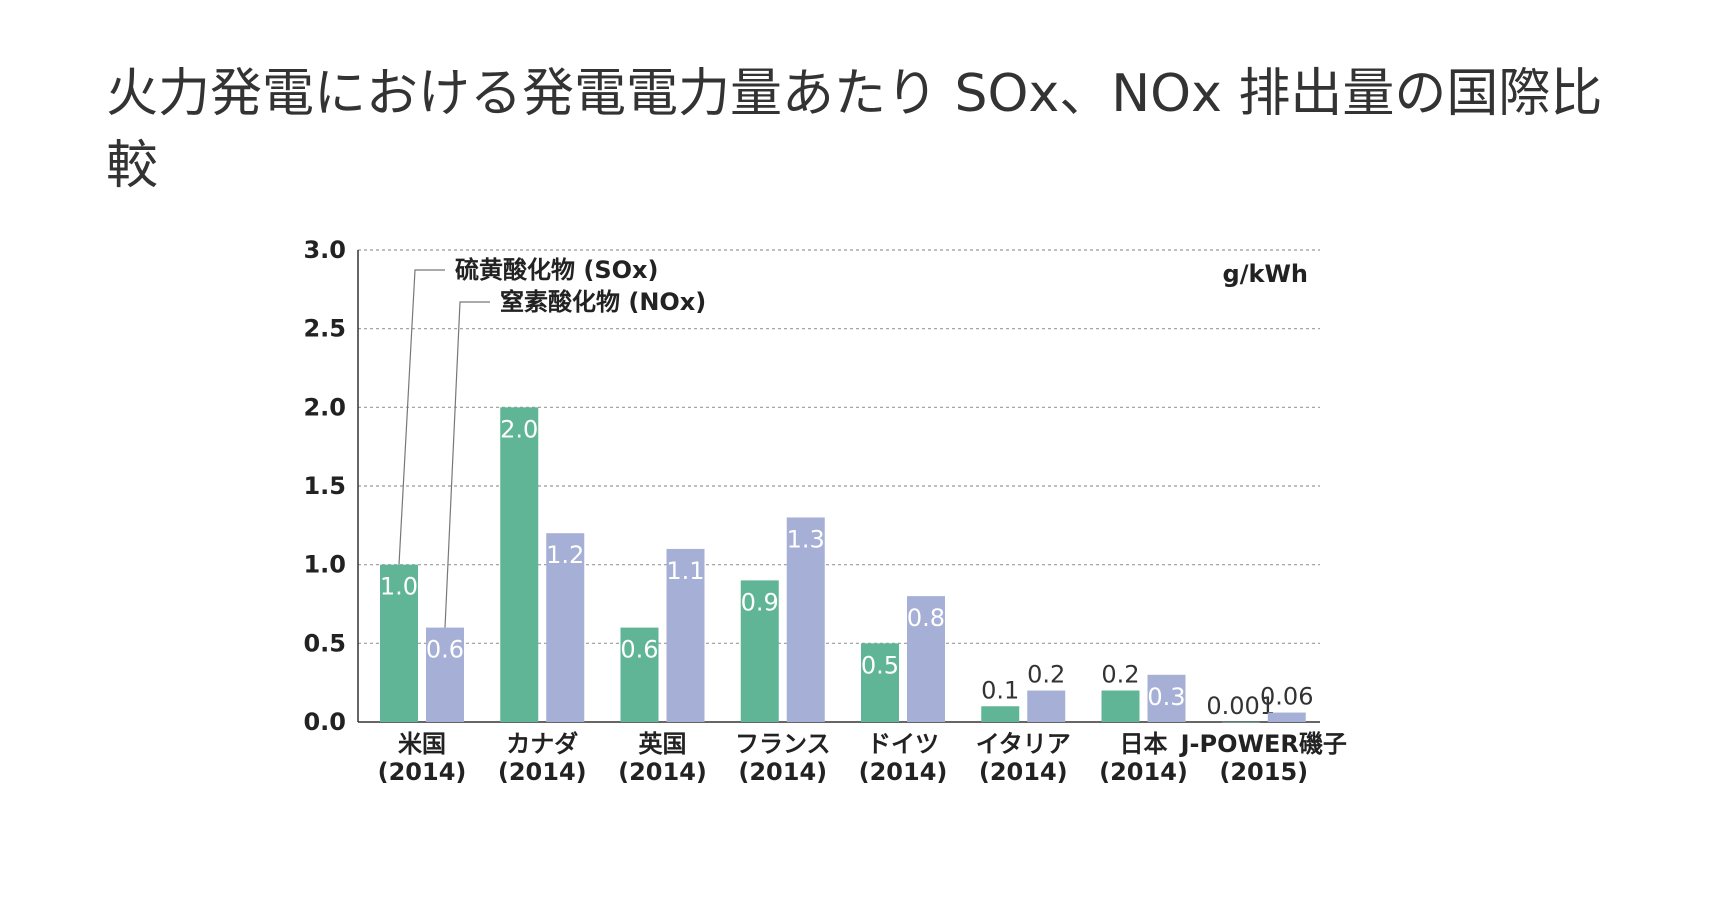 The height and width of the screenshot is (922, 1714). I want to click on data-label: 1.3, so click(806, 539).